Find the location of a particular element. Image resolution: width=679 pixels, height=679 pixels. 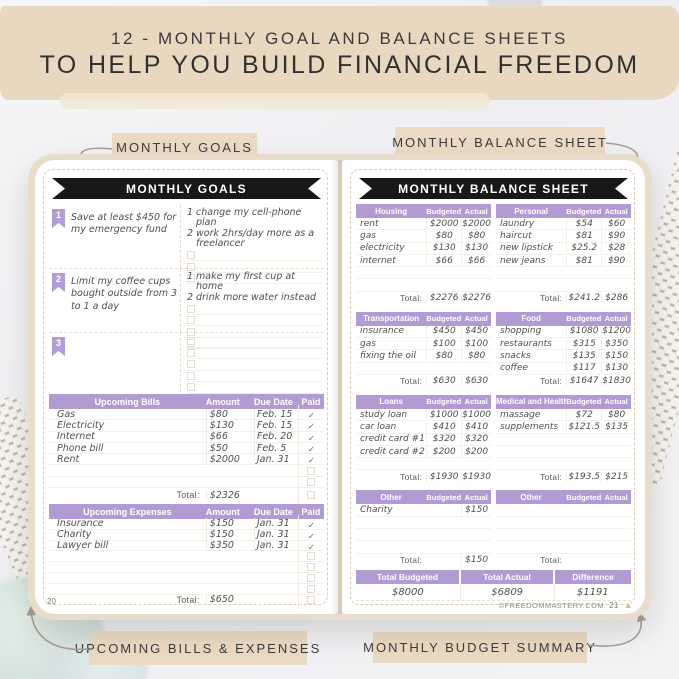

summary-value-2: $6809 is located at coordinates (506, 592).